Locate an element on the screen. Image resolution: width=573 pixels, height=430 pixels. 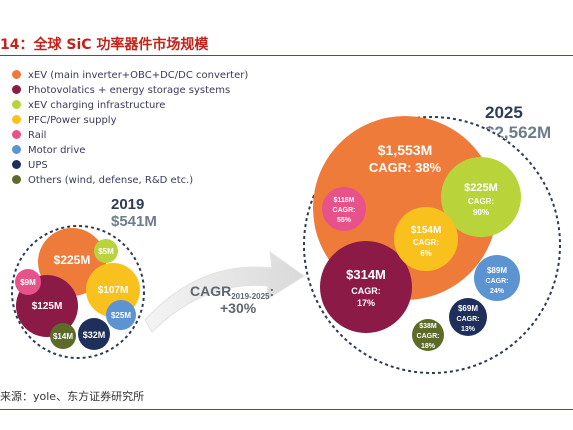
bubble-2025-charging-cagr: CAGR: is located at coordinates (481, 201).